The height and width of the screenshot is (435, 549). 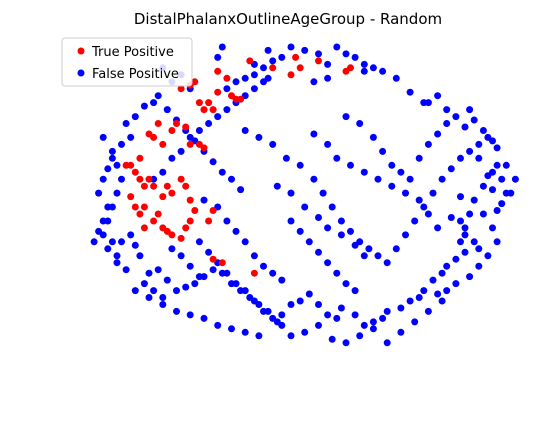 What do you see at coordinates (81, 51) in the screenshot?
I see `legend-marker-true-positive` at bounding box center [81, 51].